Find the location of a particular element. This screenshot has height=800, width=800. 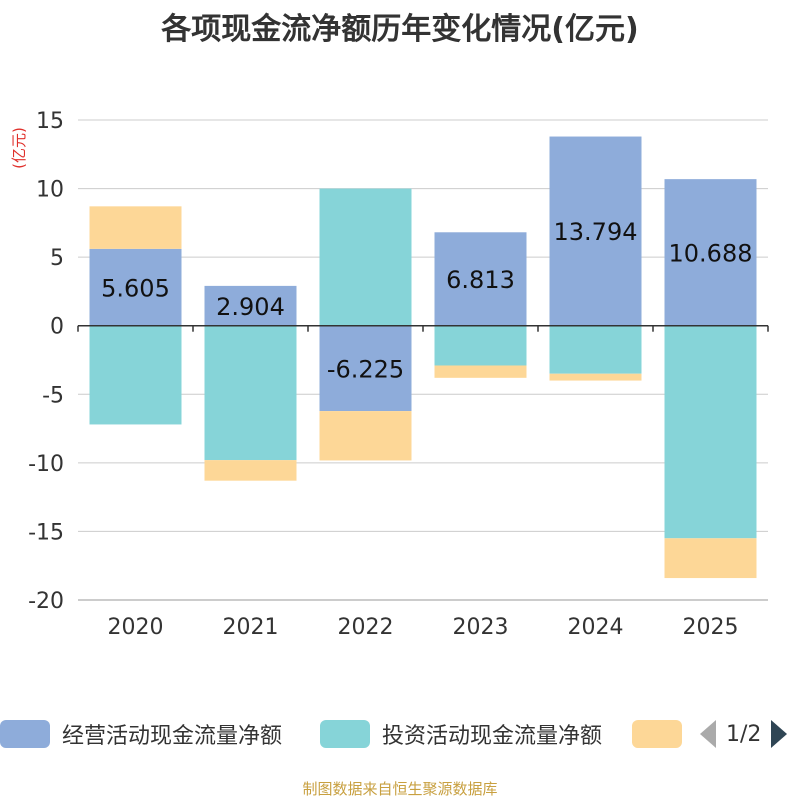

legend-prev-icon is located at coordinates (708, 734).